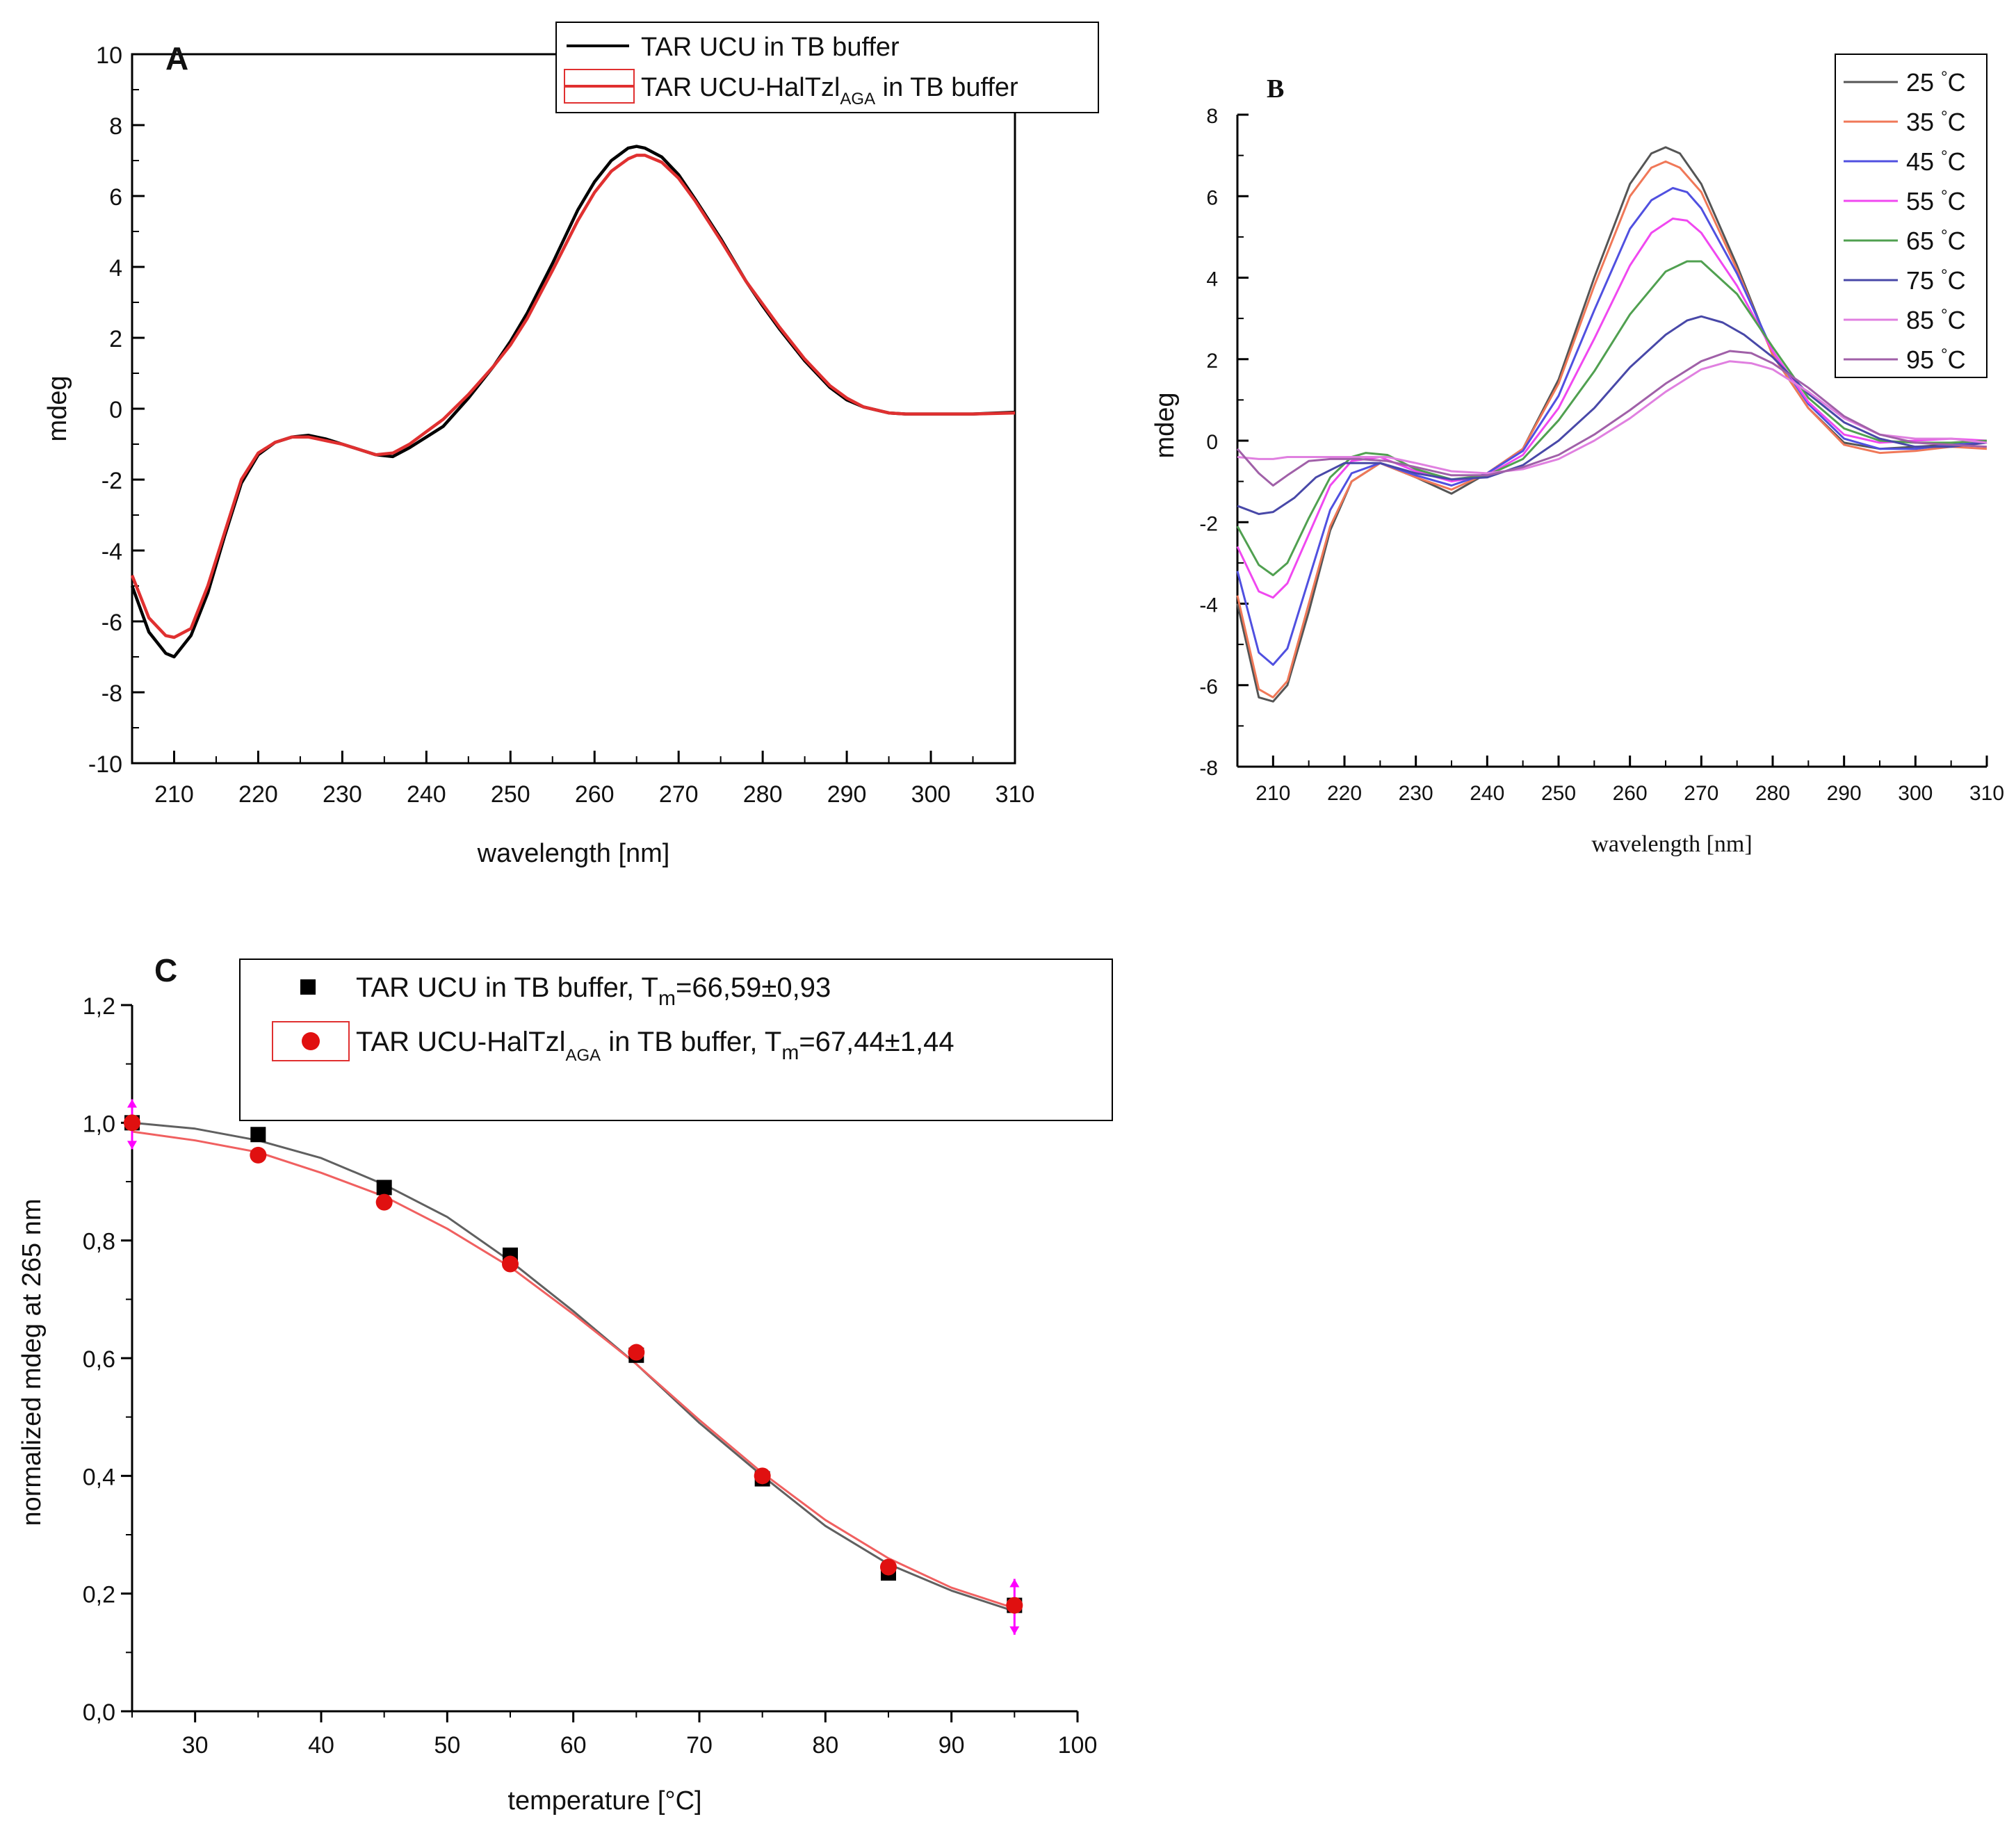  What do you see at coordinates (1208, 605) in the screenshot?
I see `panel-b-ytick-label: -4` at bounding box center [1208, 605].